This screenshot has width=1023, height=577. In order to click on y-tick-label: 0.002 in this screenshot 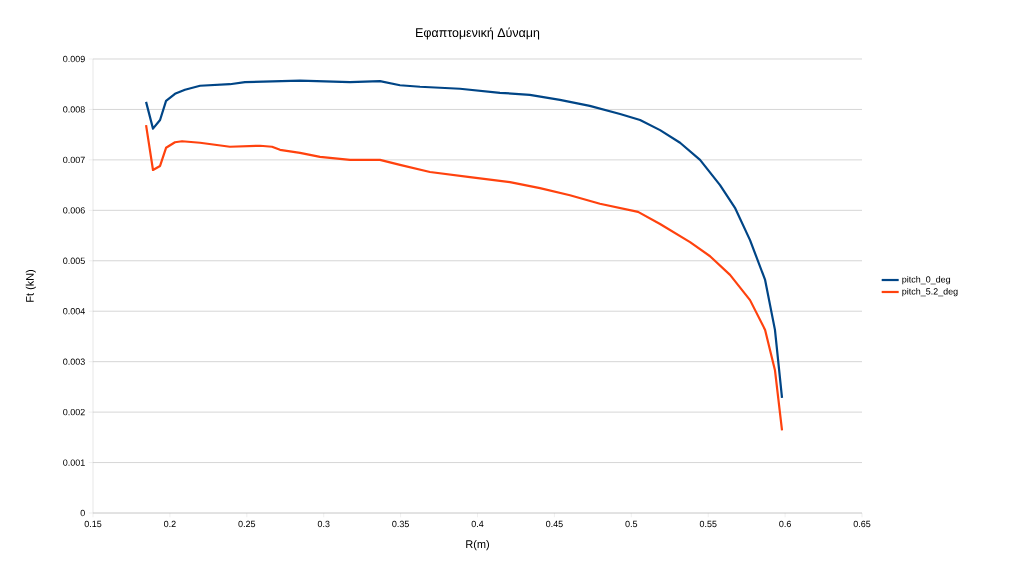, I will do `click(74, 412)`.